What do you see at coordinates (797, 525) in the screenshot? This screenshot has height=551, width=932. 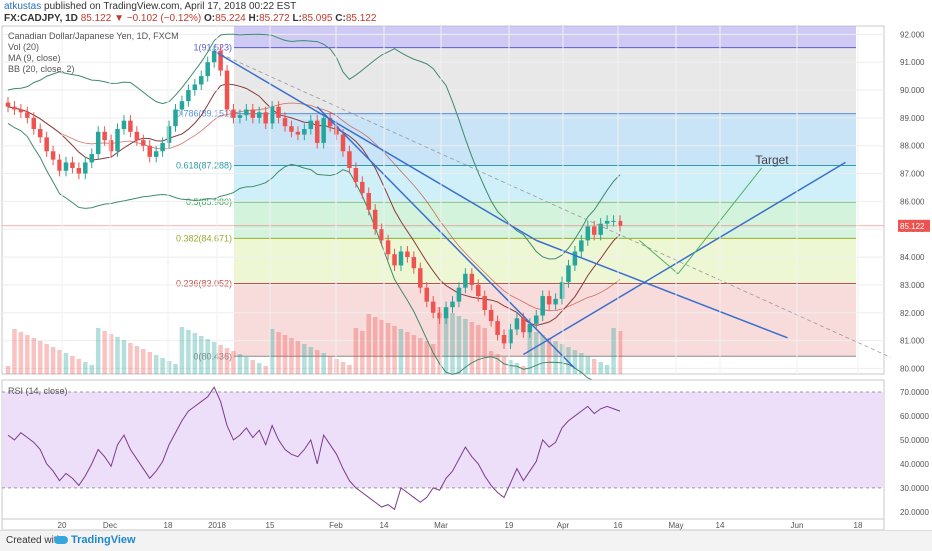 I see `x-tick-label: Jun` at bounding box center [797, 525].